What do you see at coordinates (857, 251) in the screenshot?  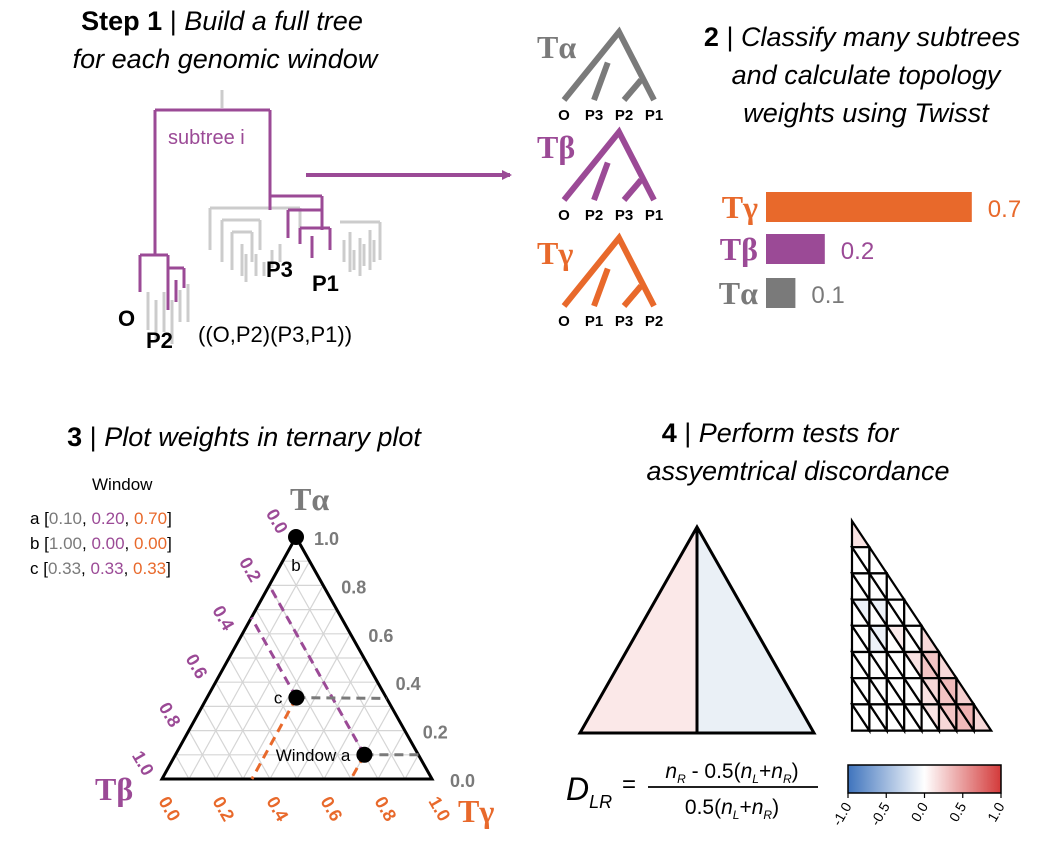 I see `bar-value: 0.2` at bounding box center [857, 251].